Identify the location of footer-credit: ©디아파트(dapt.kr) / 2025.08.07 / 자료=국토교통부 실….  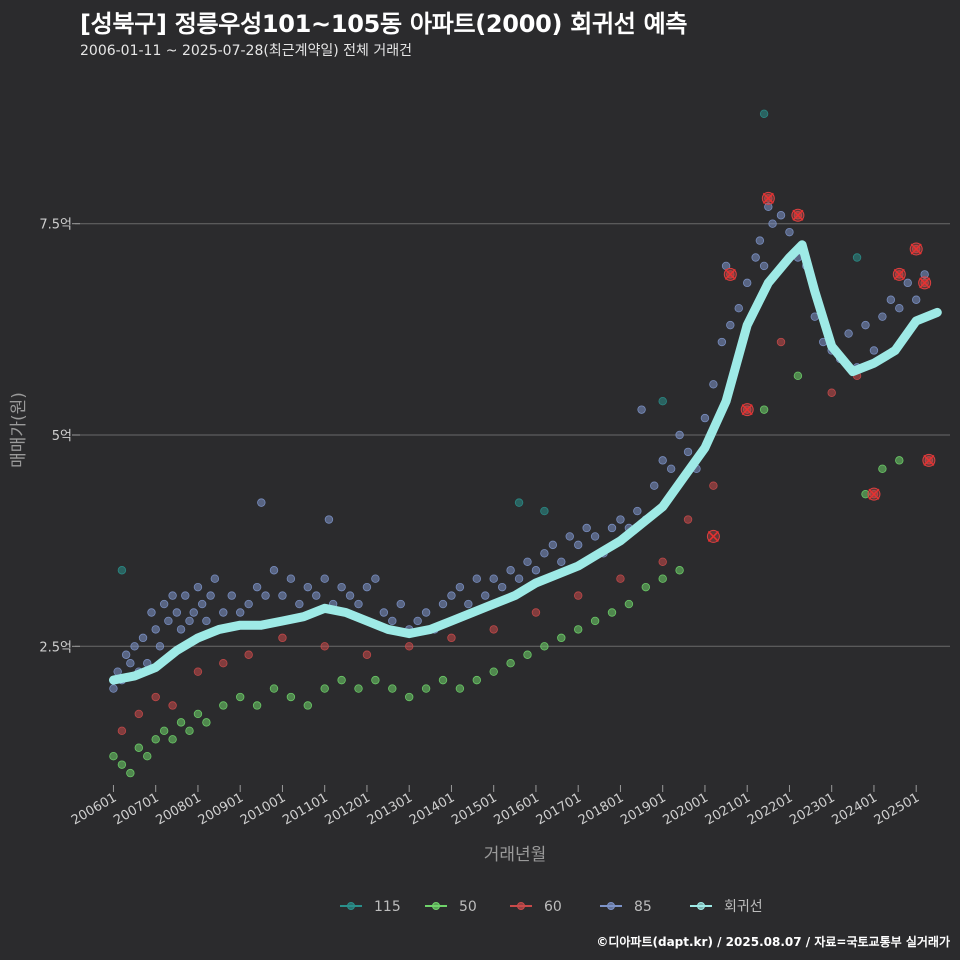
(773, 942).